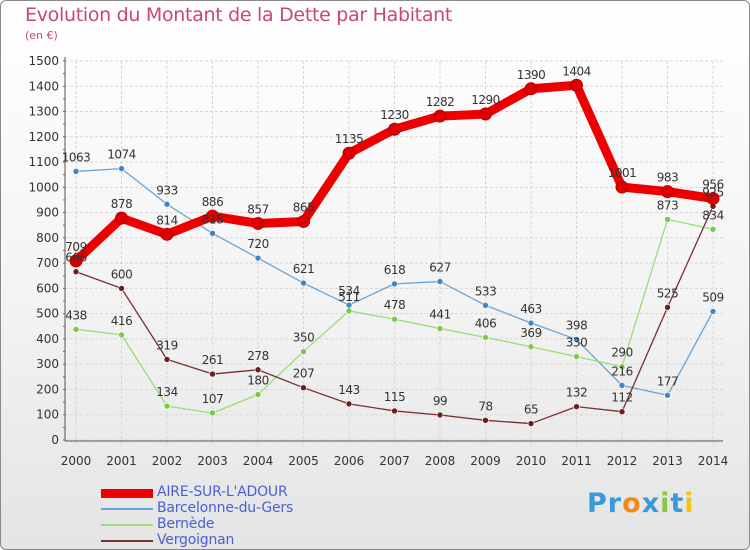 This screenshot has width=750, height=550. I want to click on y-tick-label: 1300, so click(43, 112).